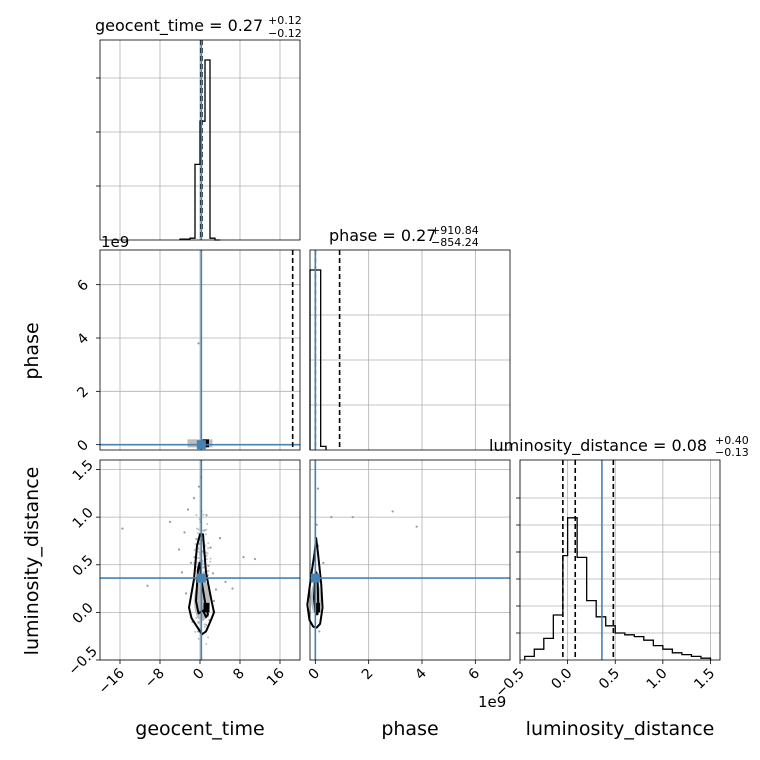 The image size is (760, 760). Describe the element at coordinates (315, 675) in the screenshot. I see `phase-xtick-label-0: 0` at that location.